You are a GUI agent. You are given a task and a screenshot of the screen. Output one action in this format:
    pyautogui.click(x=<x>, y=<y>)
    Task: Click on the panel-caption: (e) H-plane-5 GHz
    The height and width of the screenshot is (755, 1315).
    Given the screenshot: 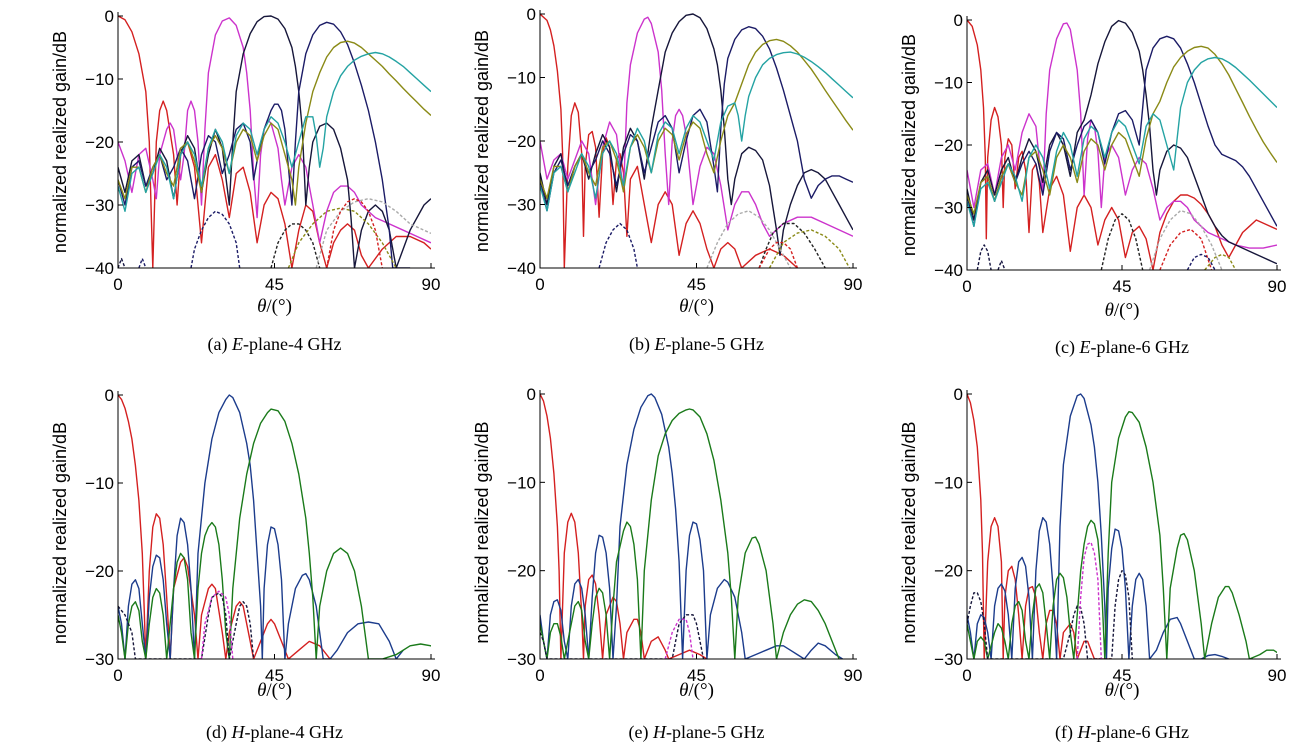 What is the action you would take?
    pyautogui.click(x=697, y=732)
    